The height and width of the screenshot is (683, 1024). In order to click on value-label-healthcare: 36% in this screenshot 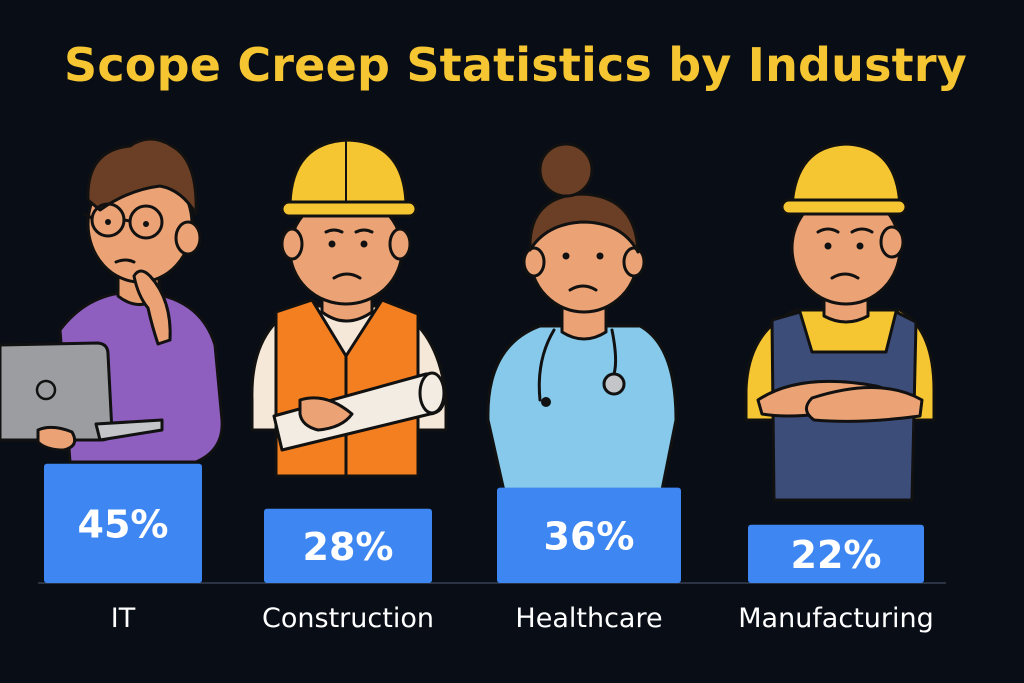, I will do `click(589, 536)`.